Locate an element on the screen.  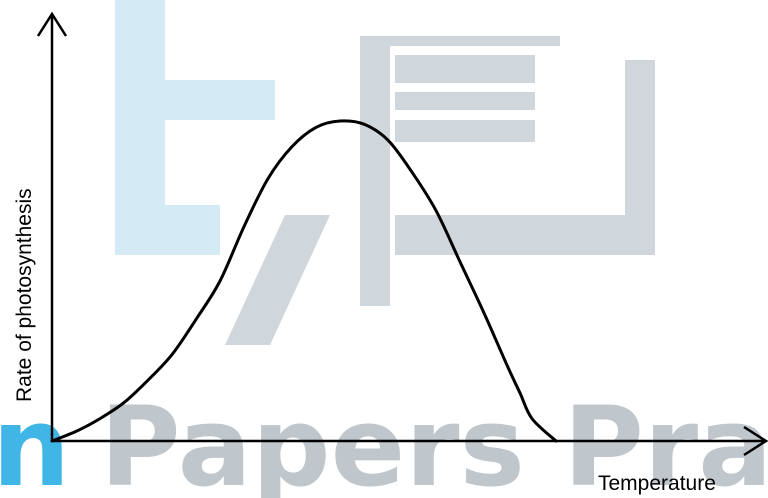
x-axis-arrow-icon is located at coordinates (755, 441).